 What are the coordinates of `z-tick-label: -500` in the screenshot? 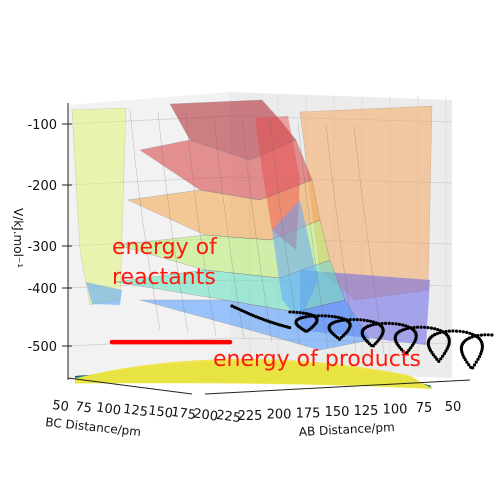 It's located at (42, 347).